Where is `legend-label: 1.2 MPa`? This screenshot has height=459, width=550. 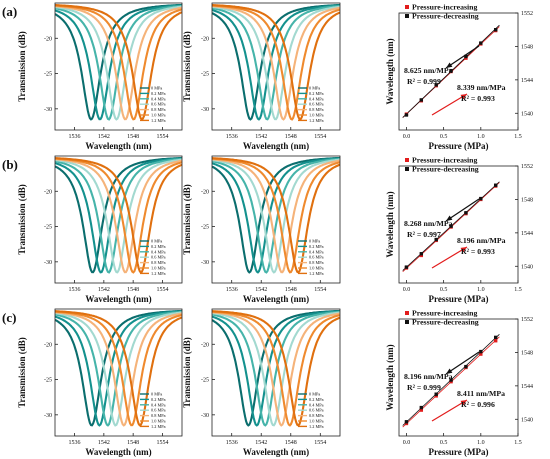 legend-label: 1.2 MPa is located at coordinates (158, 120).